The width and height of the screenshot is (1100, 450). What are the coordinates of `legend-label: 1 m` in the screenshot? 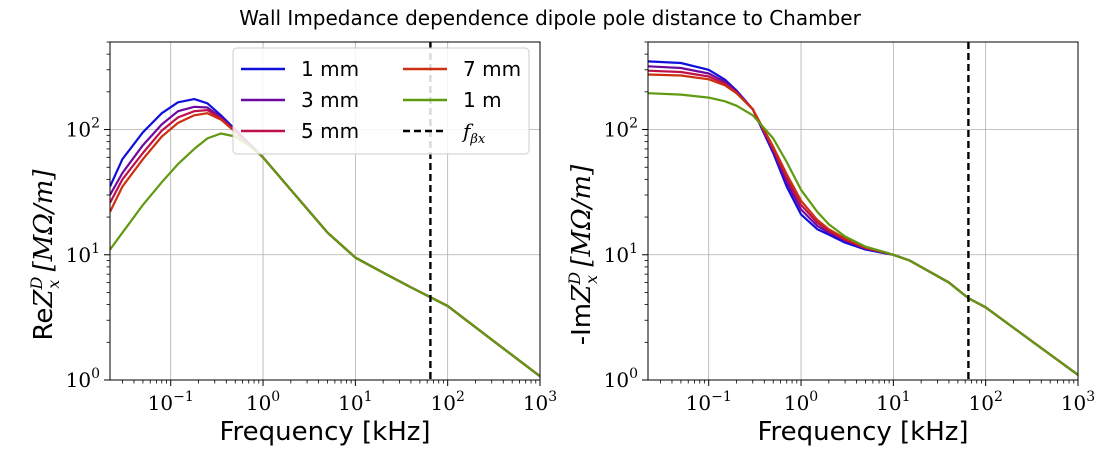 It's located at (482, 100).